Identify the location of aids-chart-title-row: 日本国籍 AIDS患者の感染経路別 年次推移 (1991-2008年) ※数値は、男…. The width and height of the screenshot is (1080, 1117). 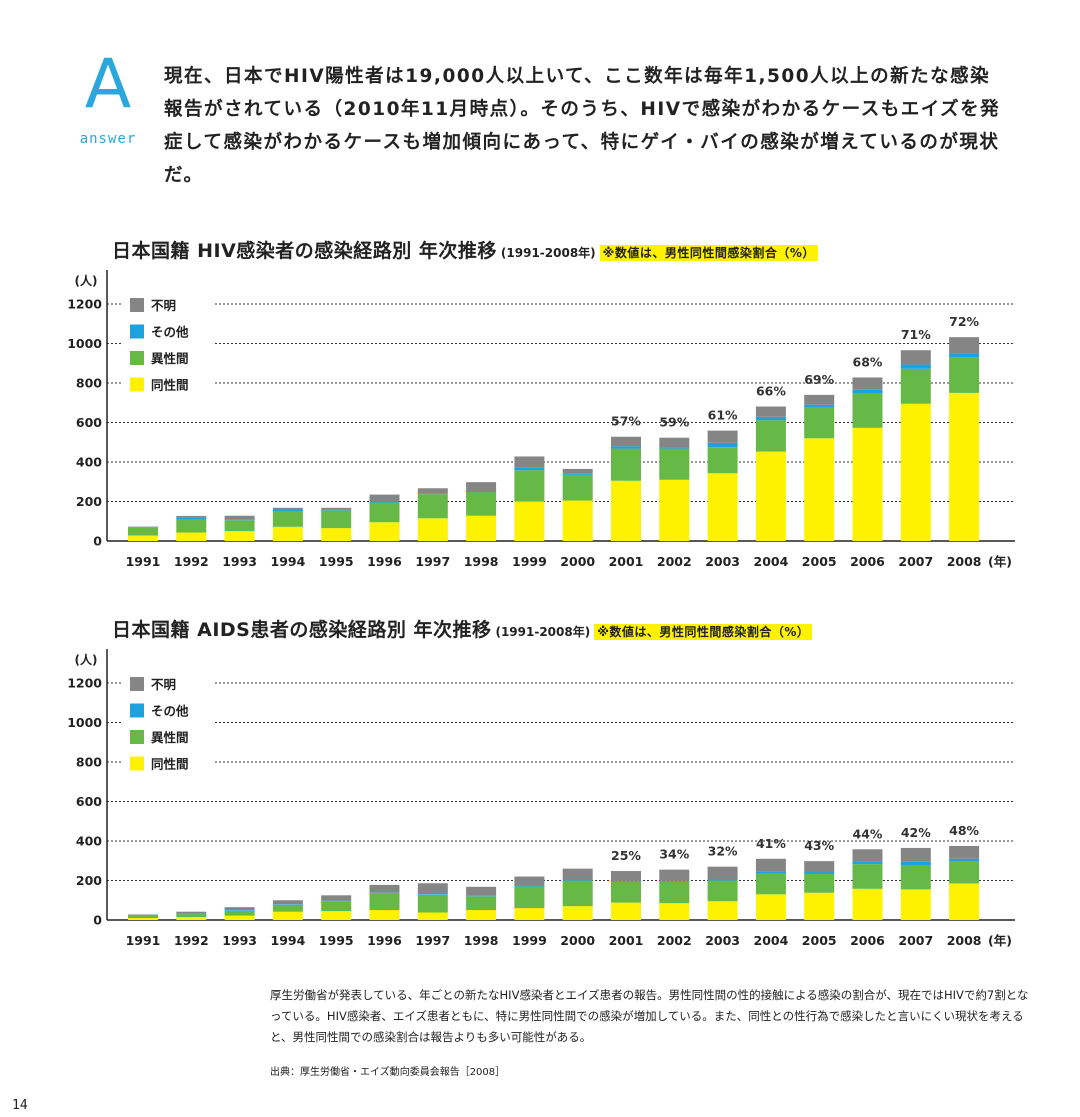
(462, 628).